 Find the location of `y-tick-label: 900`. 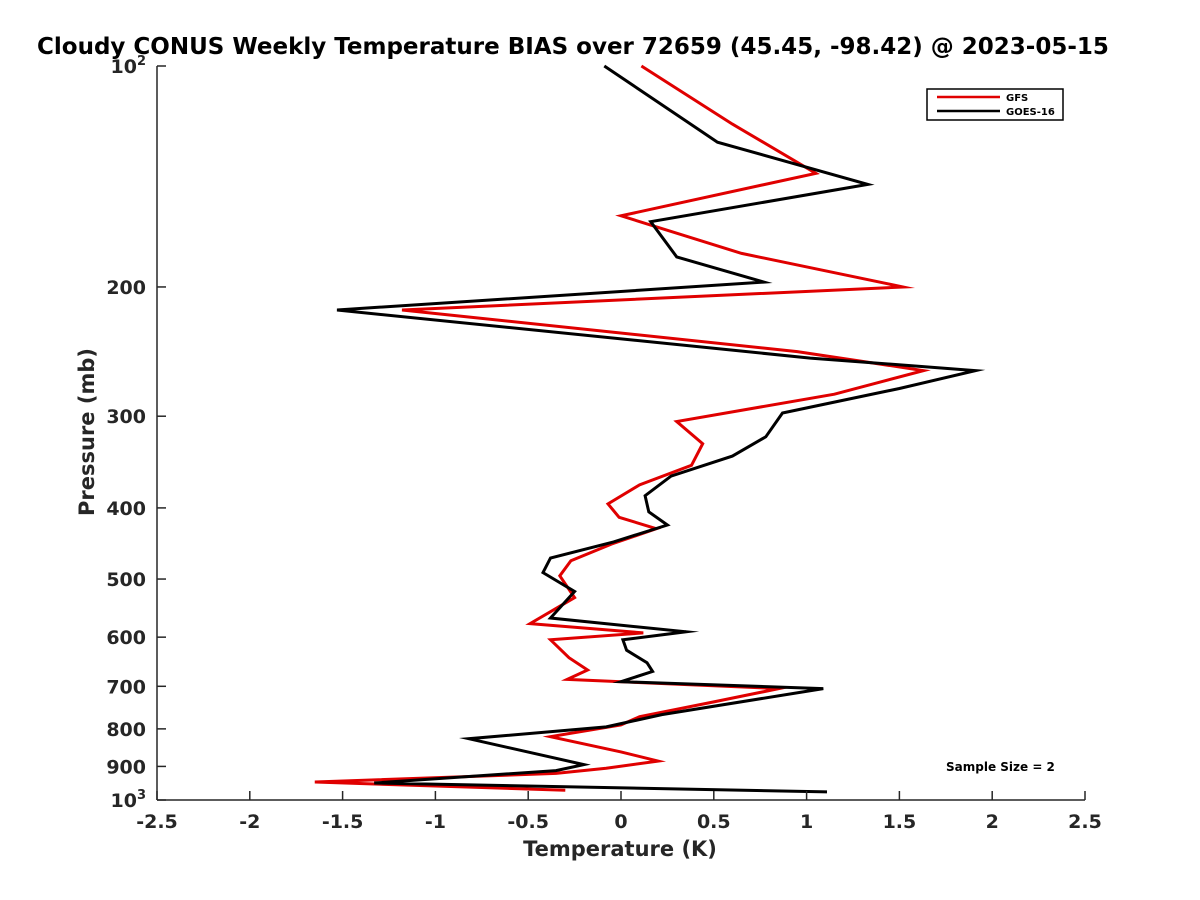

y-tick-label: 900 is located at coordinates (126, 767).